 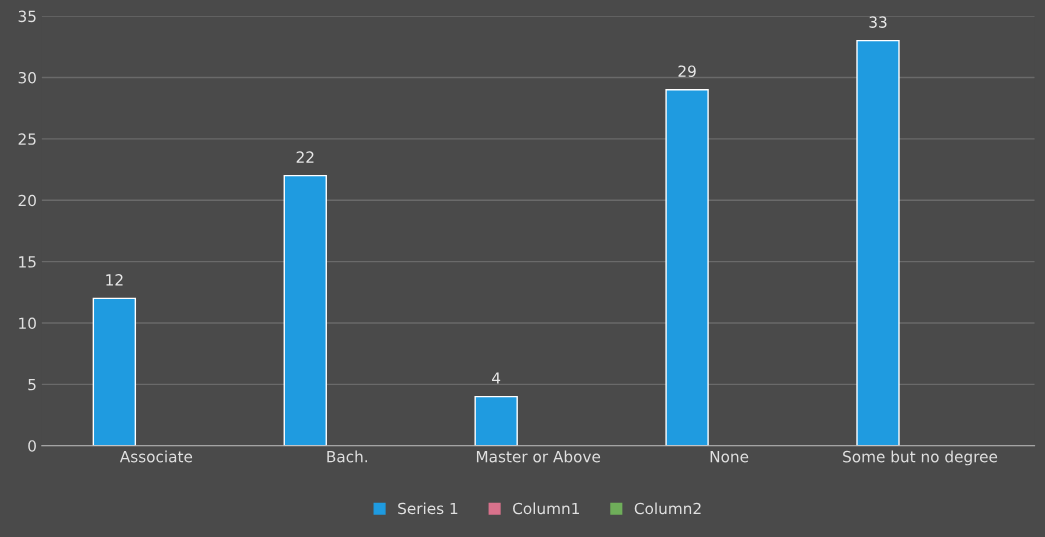 What do you see at coordinates (538, 456) in the screenshot?
I see `x-tick-label: Master or Above` at bounding box center [538, 456].